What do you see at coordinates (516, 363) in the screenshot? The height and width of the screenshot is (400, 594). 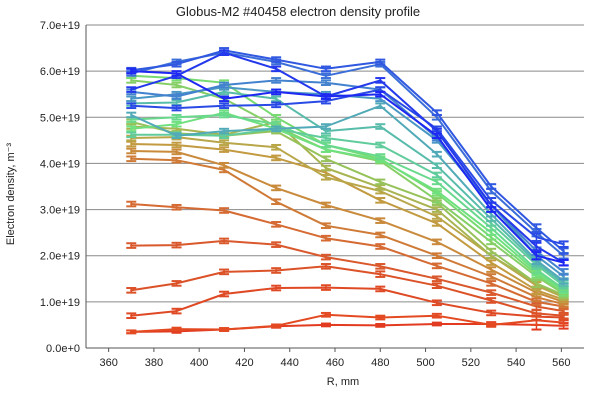 I see `x-tick-label: 540` at bounding box center [516, 363].